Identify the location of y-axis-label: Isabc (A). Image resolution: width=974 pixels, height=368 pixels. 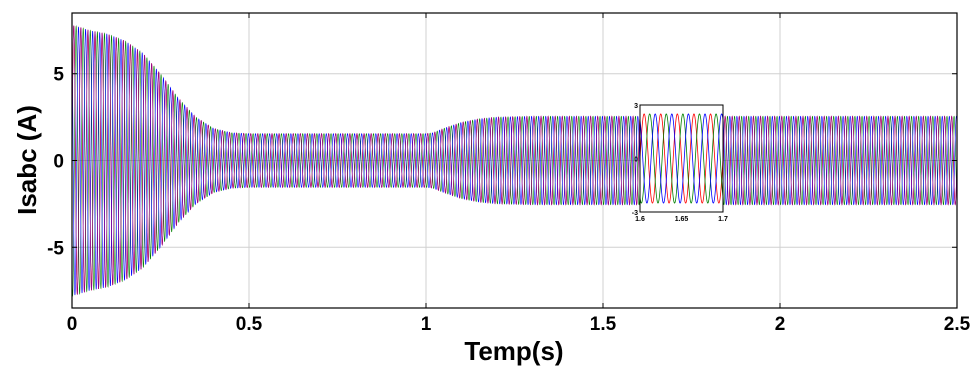
(27, 160).